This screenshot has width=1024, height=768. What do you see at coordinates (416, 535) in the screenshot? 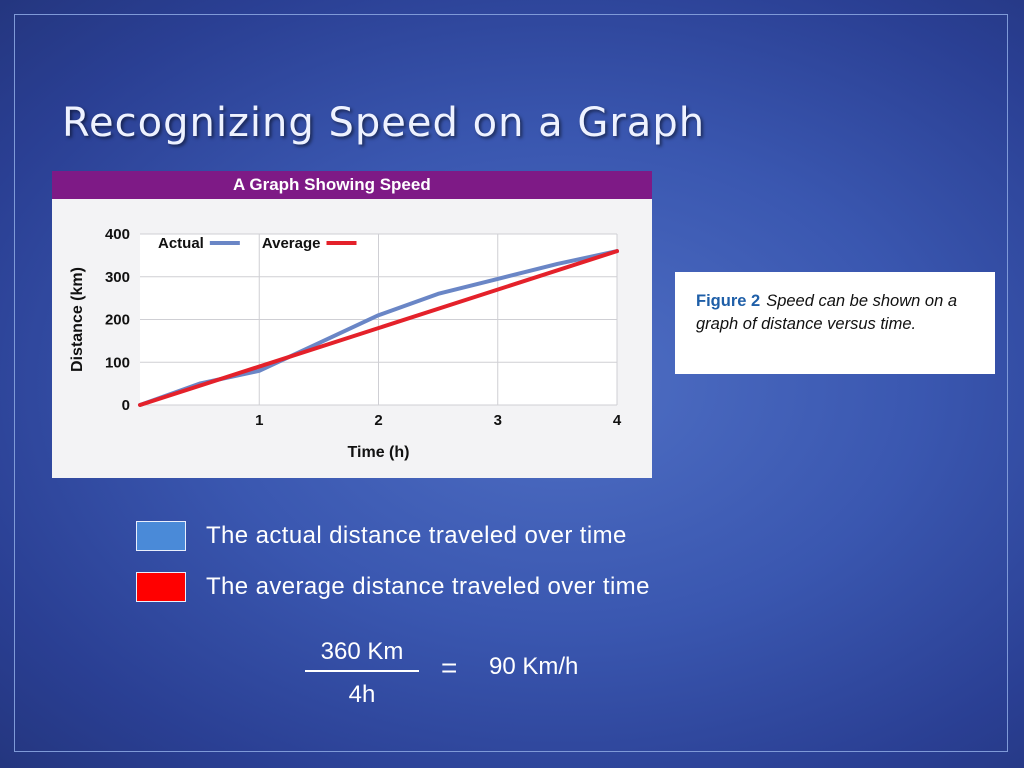
I see `legend-text-actual: The actual distance traveled over time` at bounding box center [416, 535].